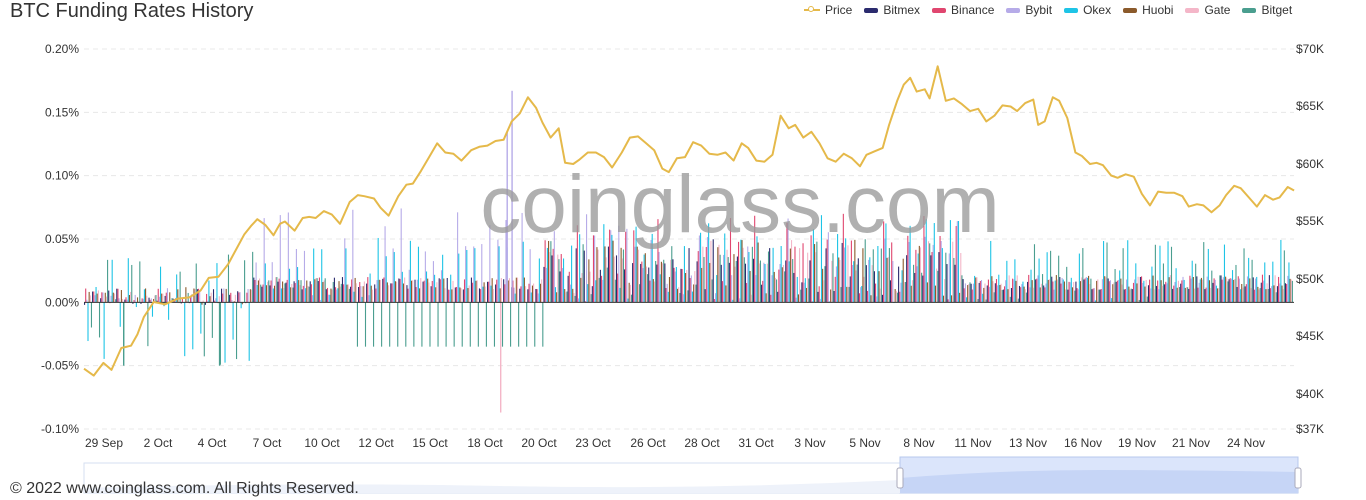 The height and width of the screenshot is (500, 1366). What do you see at coordinates (1267, 10) in the screenshot?
I see `legend-item-bitget: Bitget` at bounding box center [1267, 10].